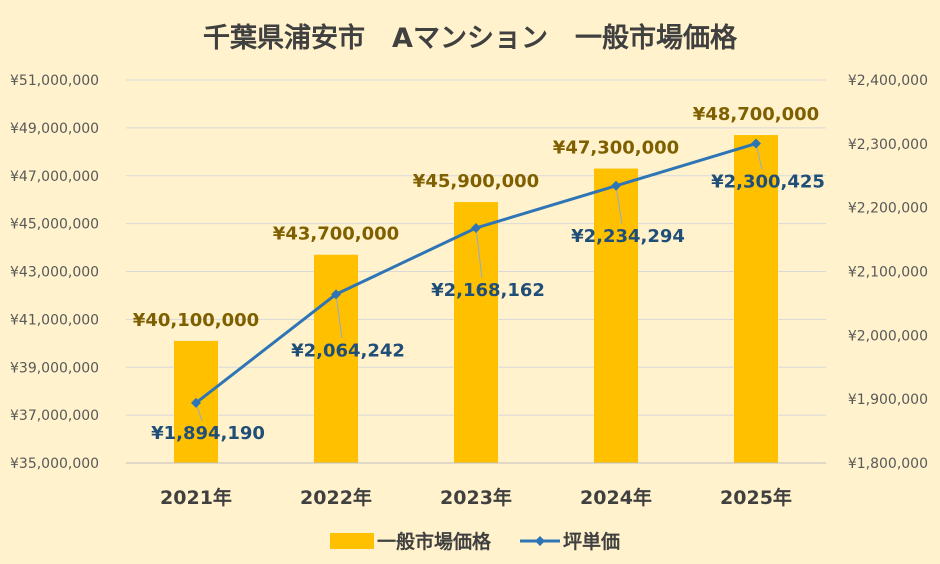  What do you see at coordinates (54, 368) in the screenshot?
I see `y-left-tick-label: ¥39,000,000` at bounding box center [54, 368].